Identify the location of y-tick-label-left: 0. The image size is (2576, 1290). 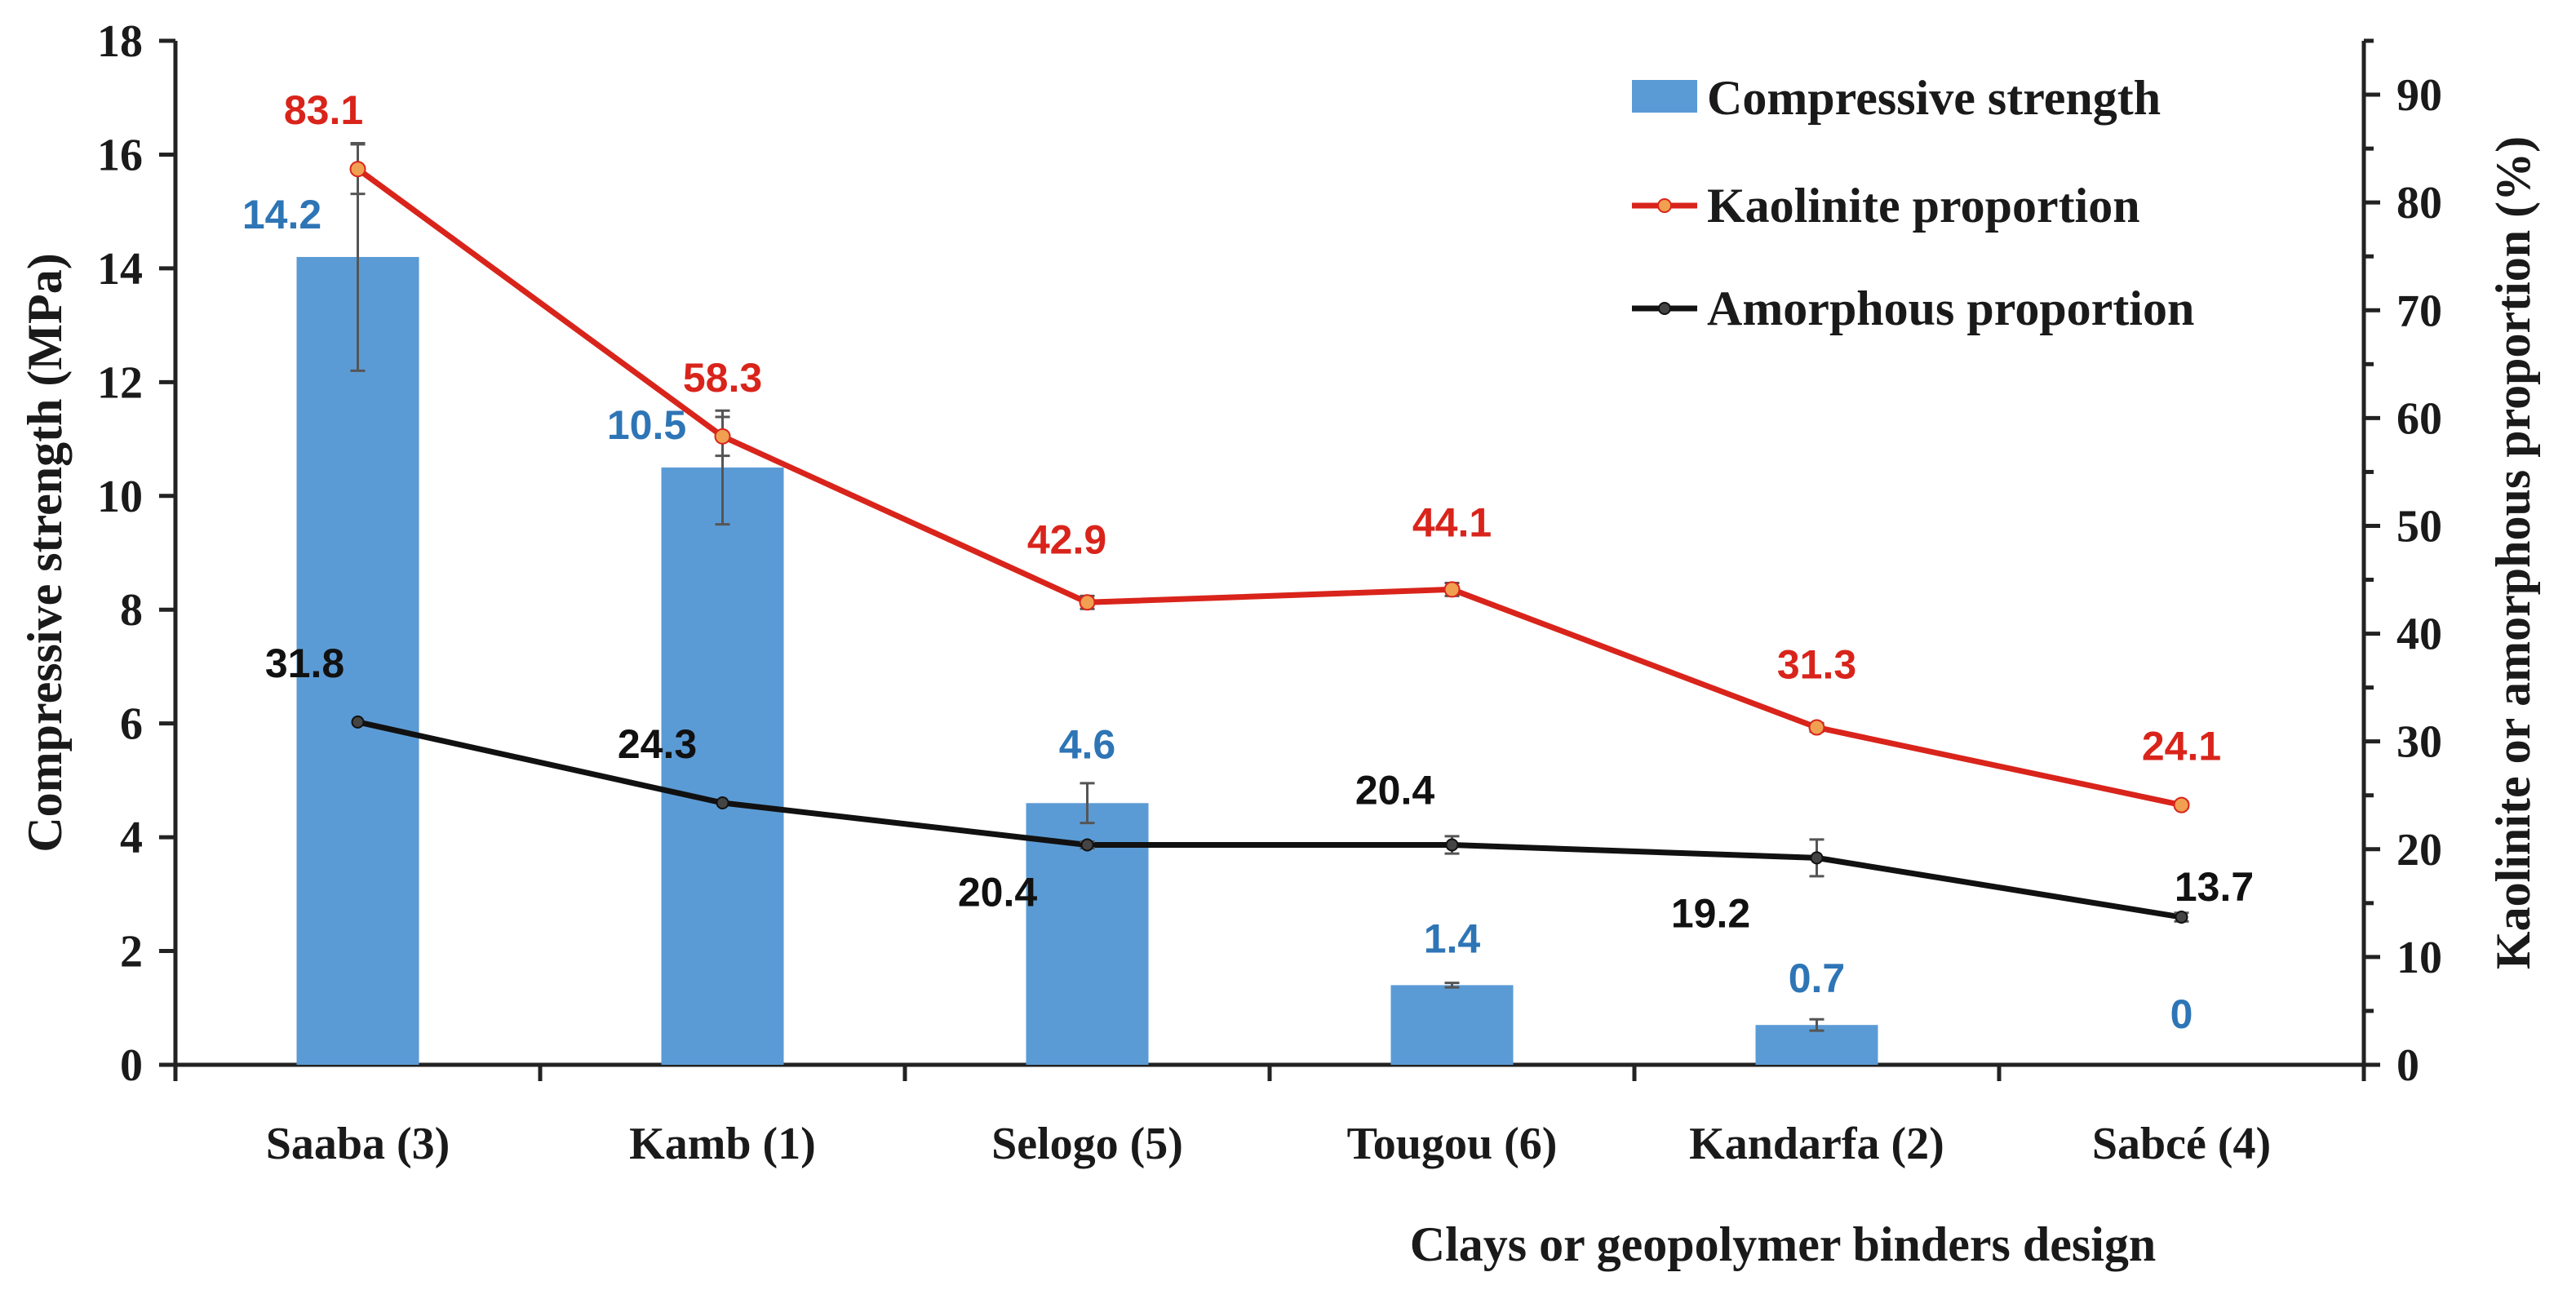
(131, 1065).